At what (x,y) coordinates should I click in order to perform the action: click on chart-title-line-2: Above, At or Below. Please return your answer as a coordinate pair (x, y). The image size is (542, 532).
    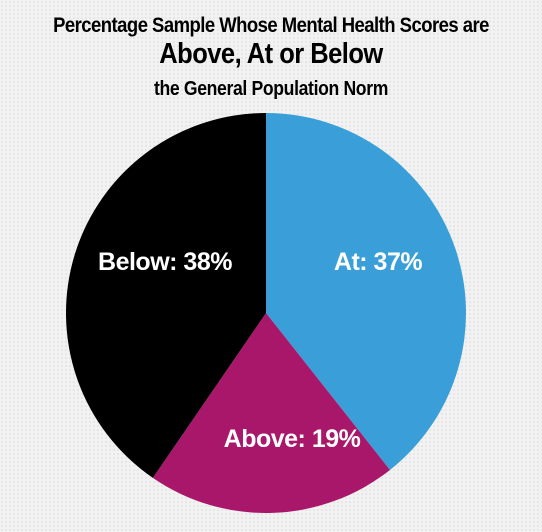
    Looking at the image, I should click on (271, 54).